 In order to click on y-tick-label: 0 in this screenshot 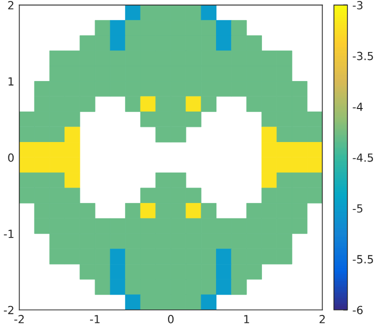, I will do `click(11, 157)`.